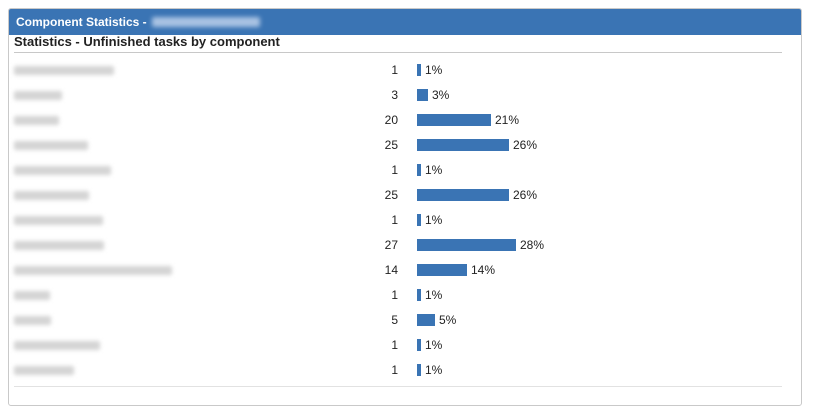 The height and width of the screenshot is (417, 814). I want to click on table-row: 27 28%, so click(398, 245).